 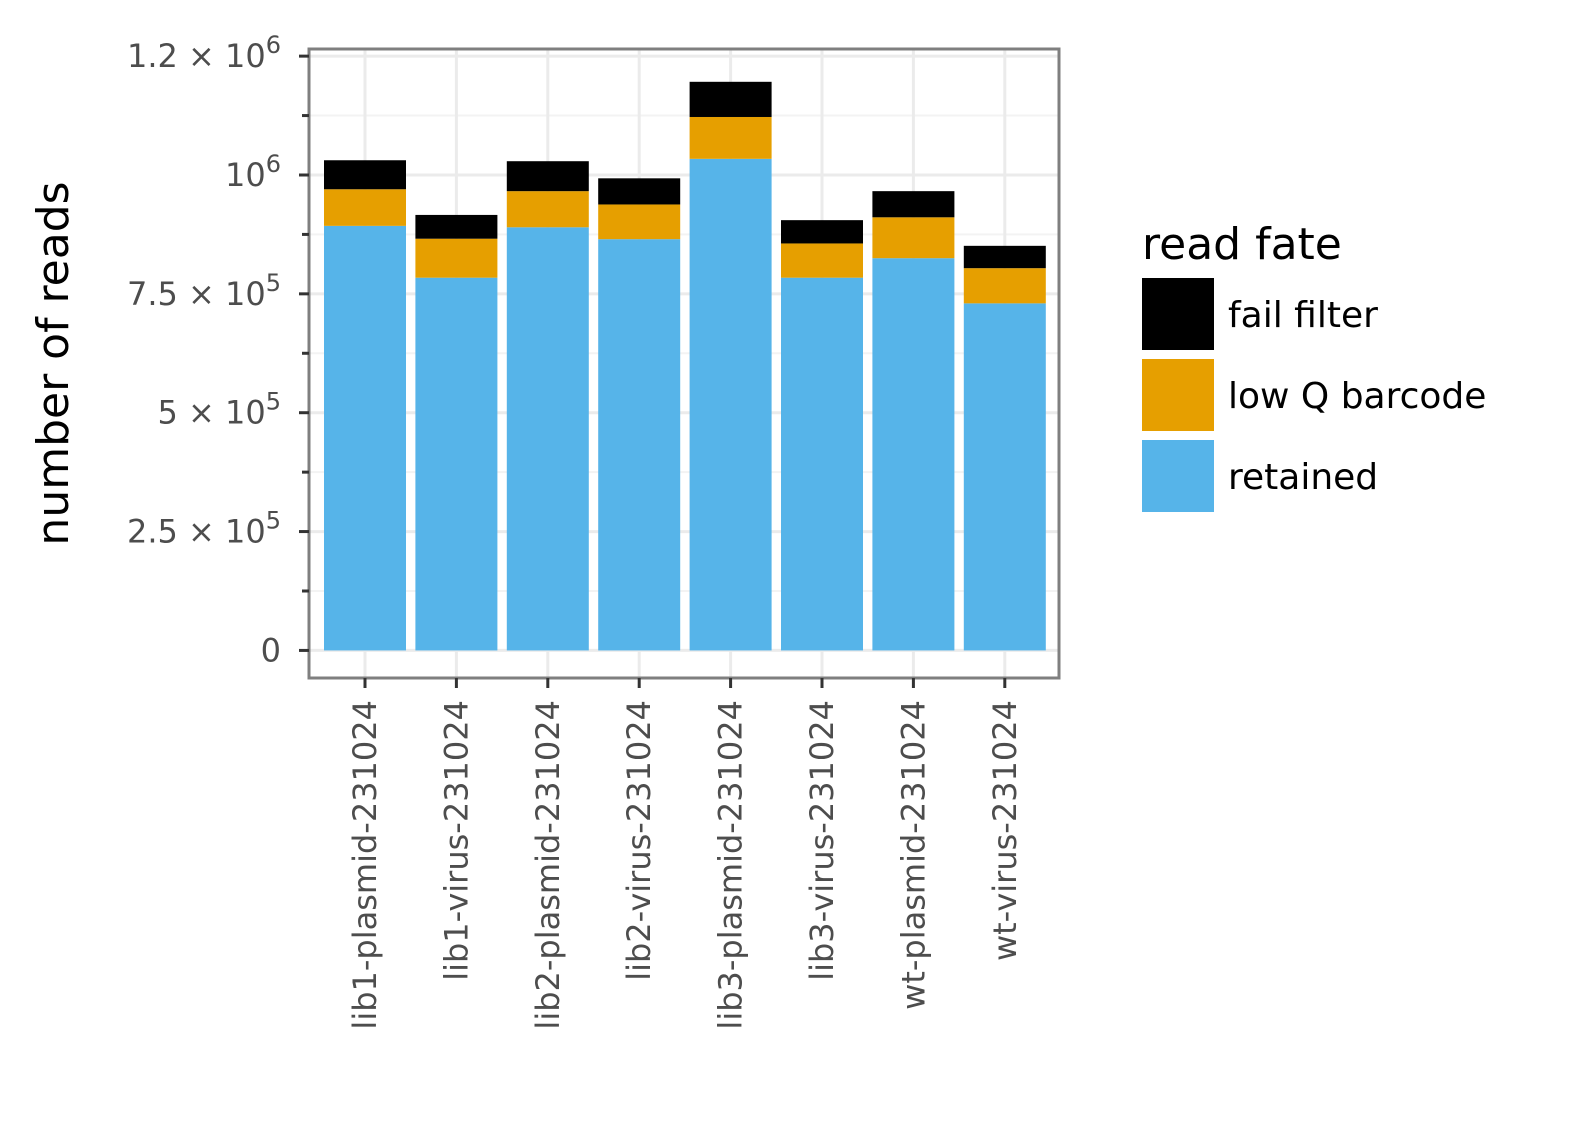 What do you see at coordinates (204, 53) in the screenshot?
I see `y-tick-label: 1.2 × 106` at bounding box center [204, 53].